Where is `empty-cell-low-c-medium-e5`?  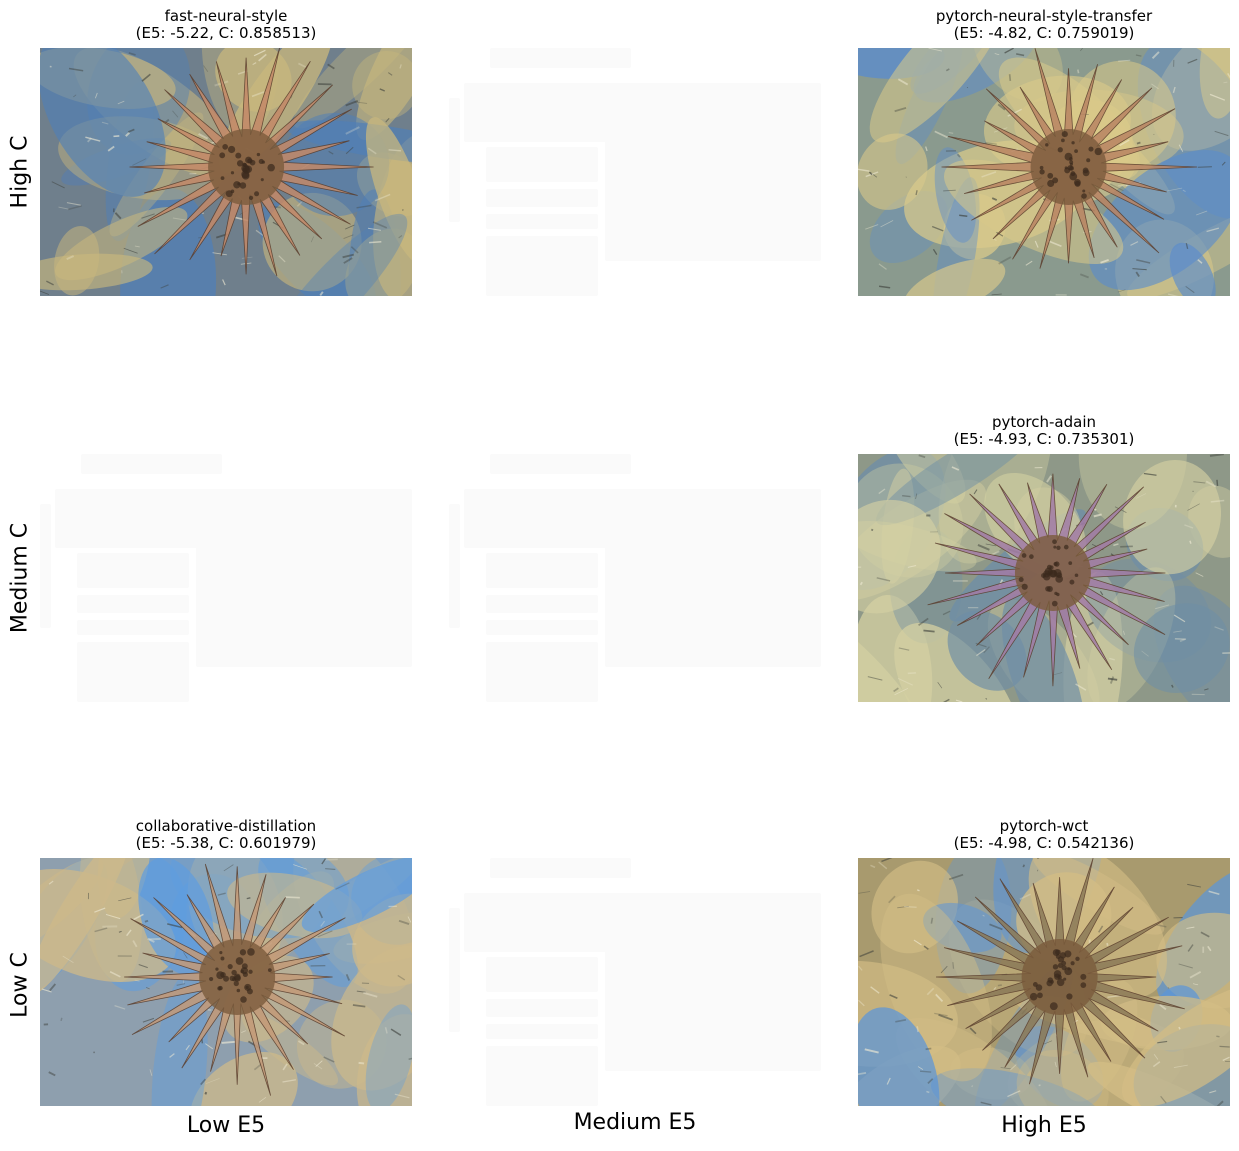
empty-cell-low-c-medium-e5 is located at coordinates (635, 982).